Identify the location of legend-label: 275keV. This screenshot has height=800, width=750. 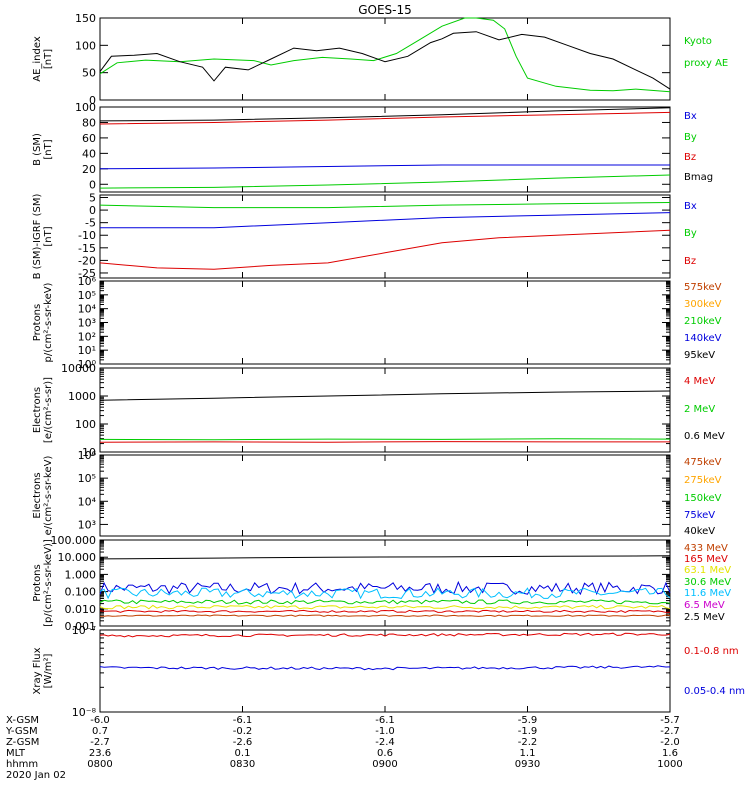
(703, 480).